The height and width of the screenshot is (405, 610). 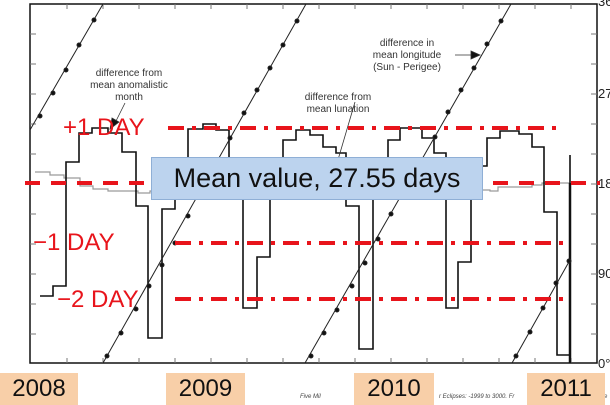 I want to click on longitude-annotation-line3: (Sun - Perigee), so click(x=407, y=67).